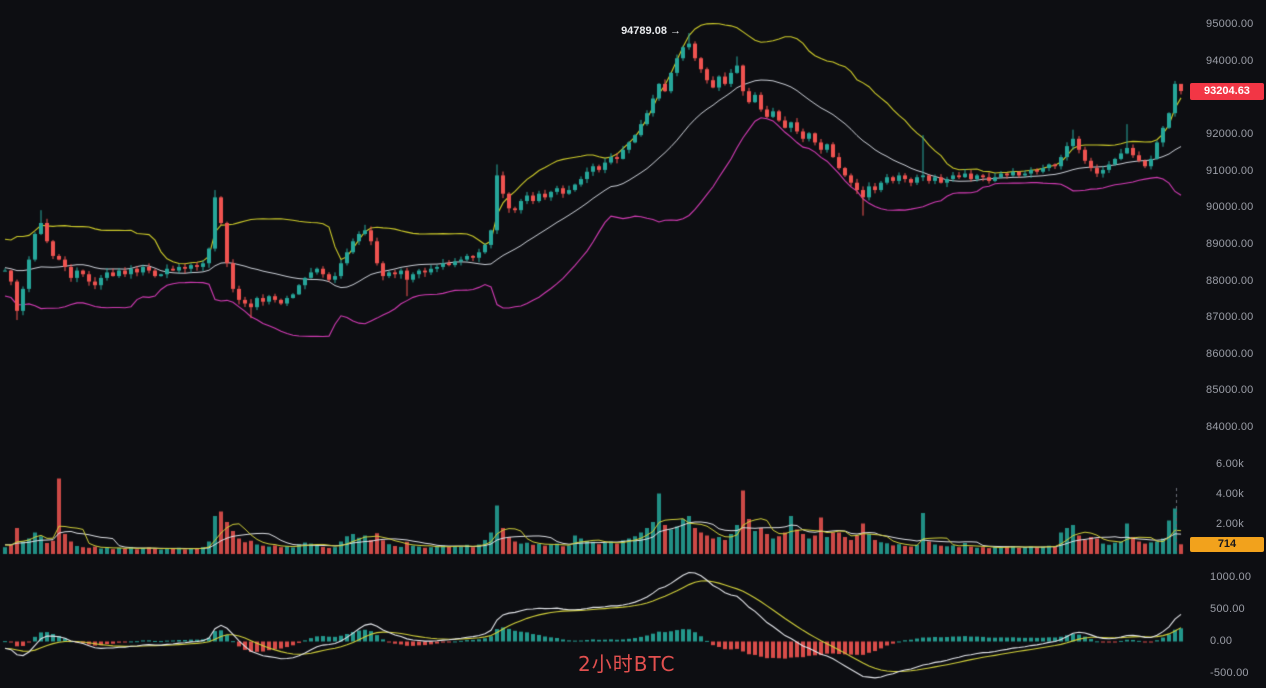 The width and height of the screenshot is (1266, 688). What do you see at coordinates (1227, 91) in the screenshot?
I see `last-price-badge: 93204.63` at bounding box center [1227, 91].